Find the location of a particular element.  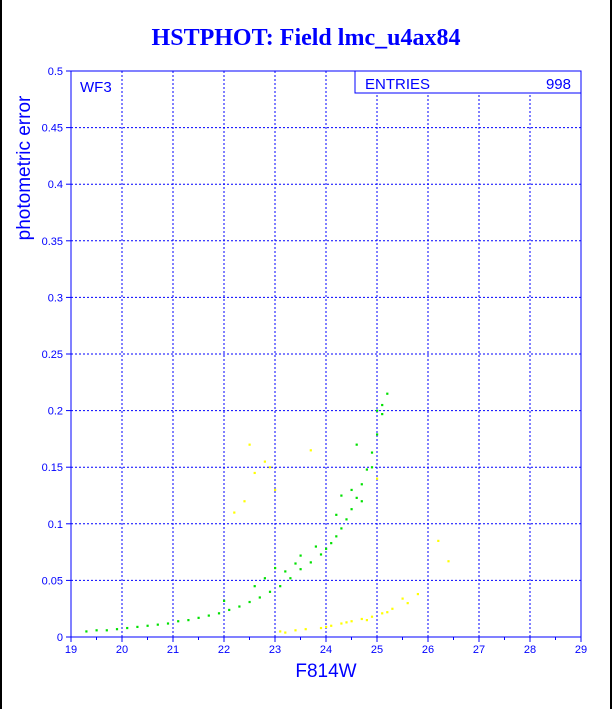

y-tick-label: 0.1 is located at coordinates (55, 525).